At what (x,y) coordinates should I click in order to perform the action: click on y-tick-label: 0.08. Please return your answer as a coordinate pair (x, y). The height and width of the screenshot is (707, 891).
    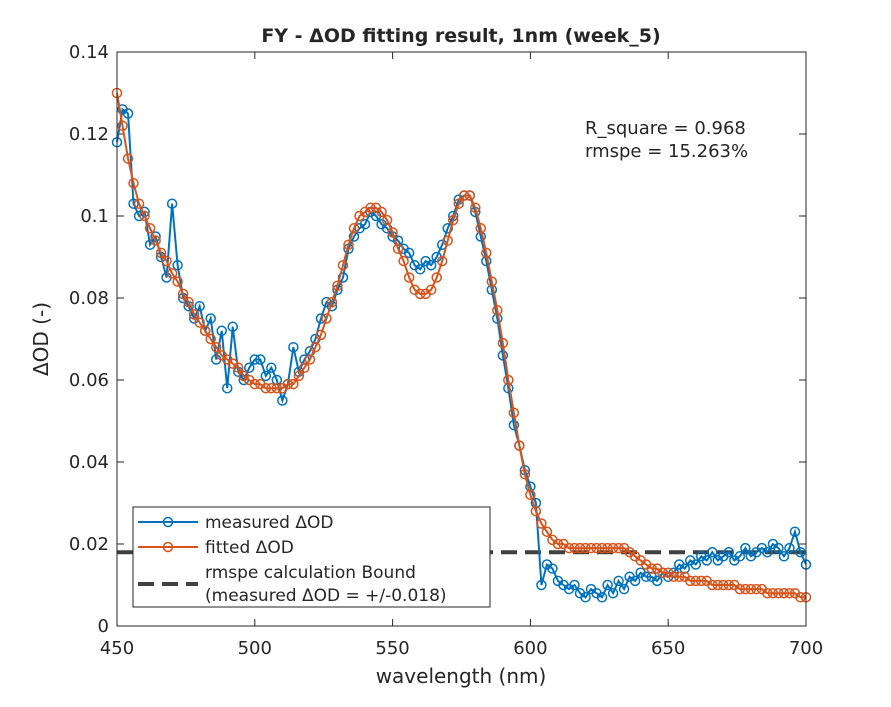
    Looking at the image, I should click on (89, 298).